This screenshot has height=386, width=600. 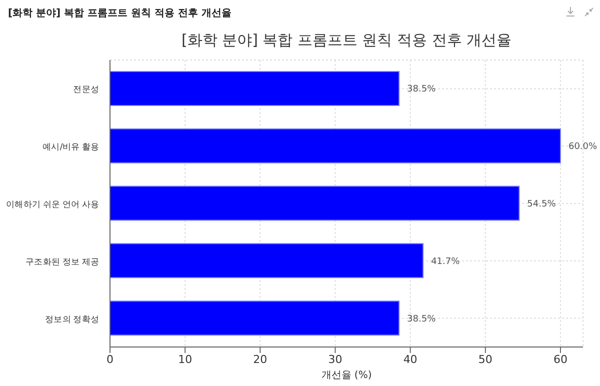 I want to click on x-tick-label: 40, so click(x=410, y=359).